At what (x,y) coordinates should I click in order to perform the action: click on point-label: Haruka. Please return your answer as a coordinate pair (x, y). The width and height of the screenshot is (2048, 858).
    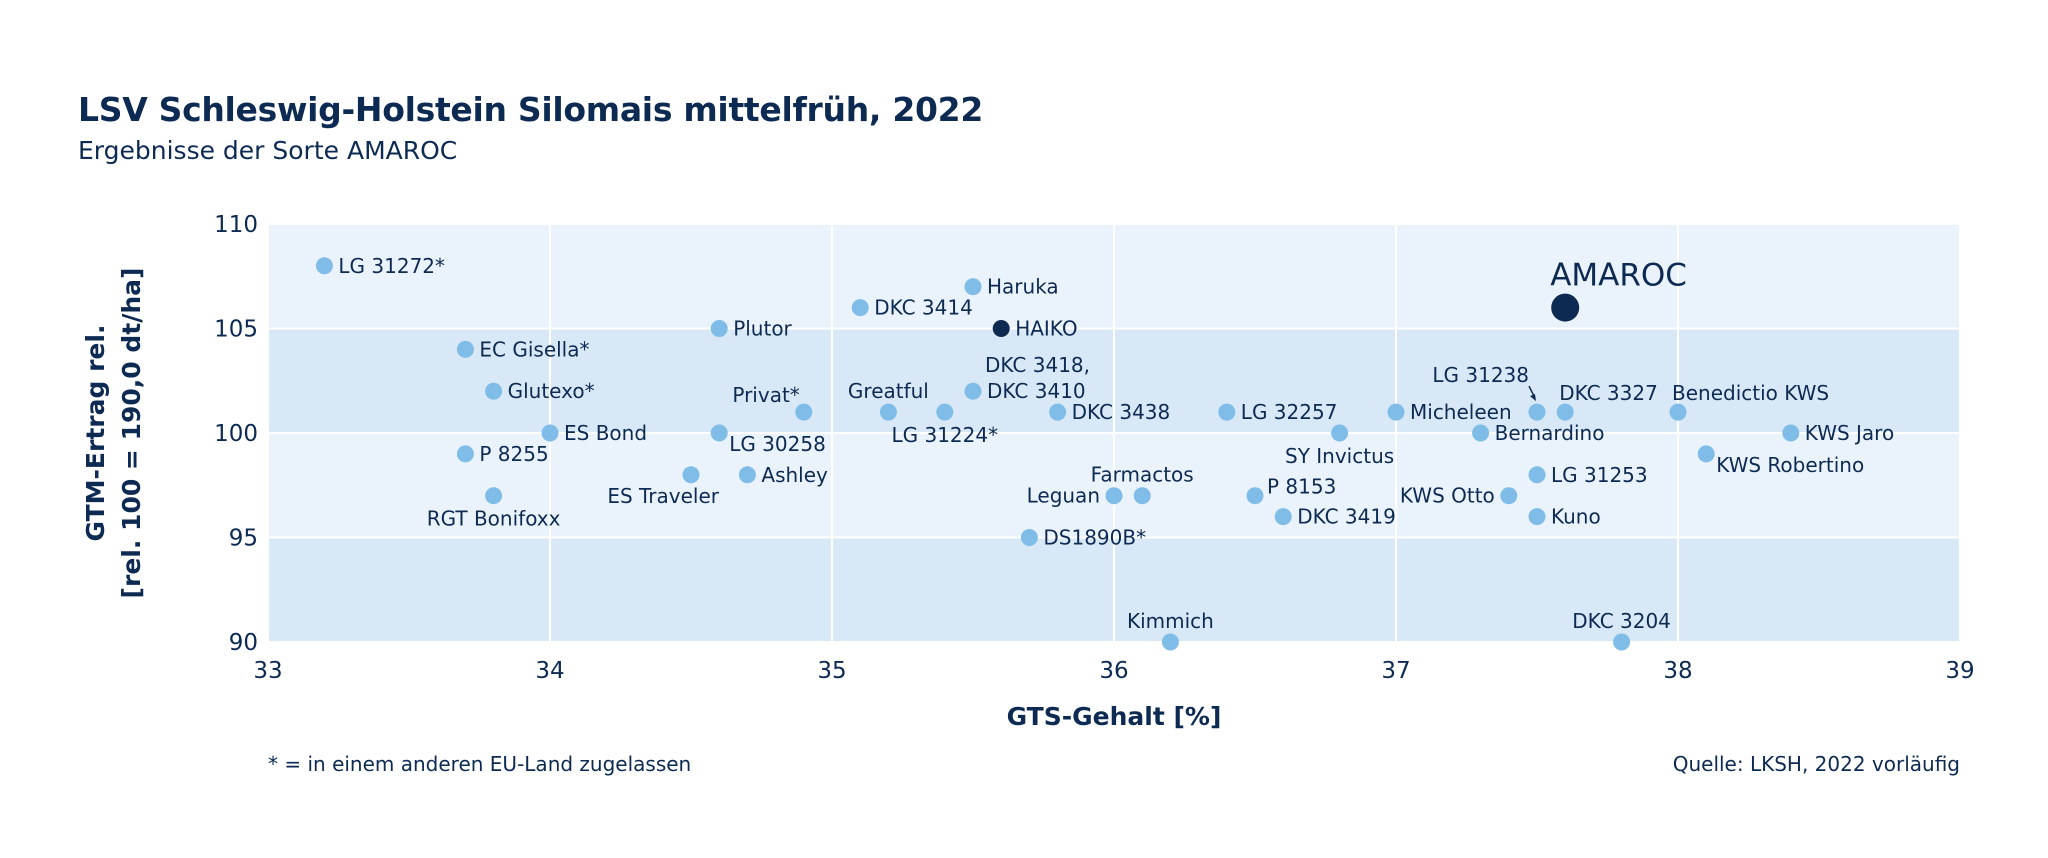
    Looking at the image, I should click on (1023, 287).